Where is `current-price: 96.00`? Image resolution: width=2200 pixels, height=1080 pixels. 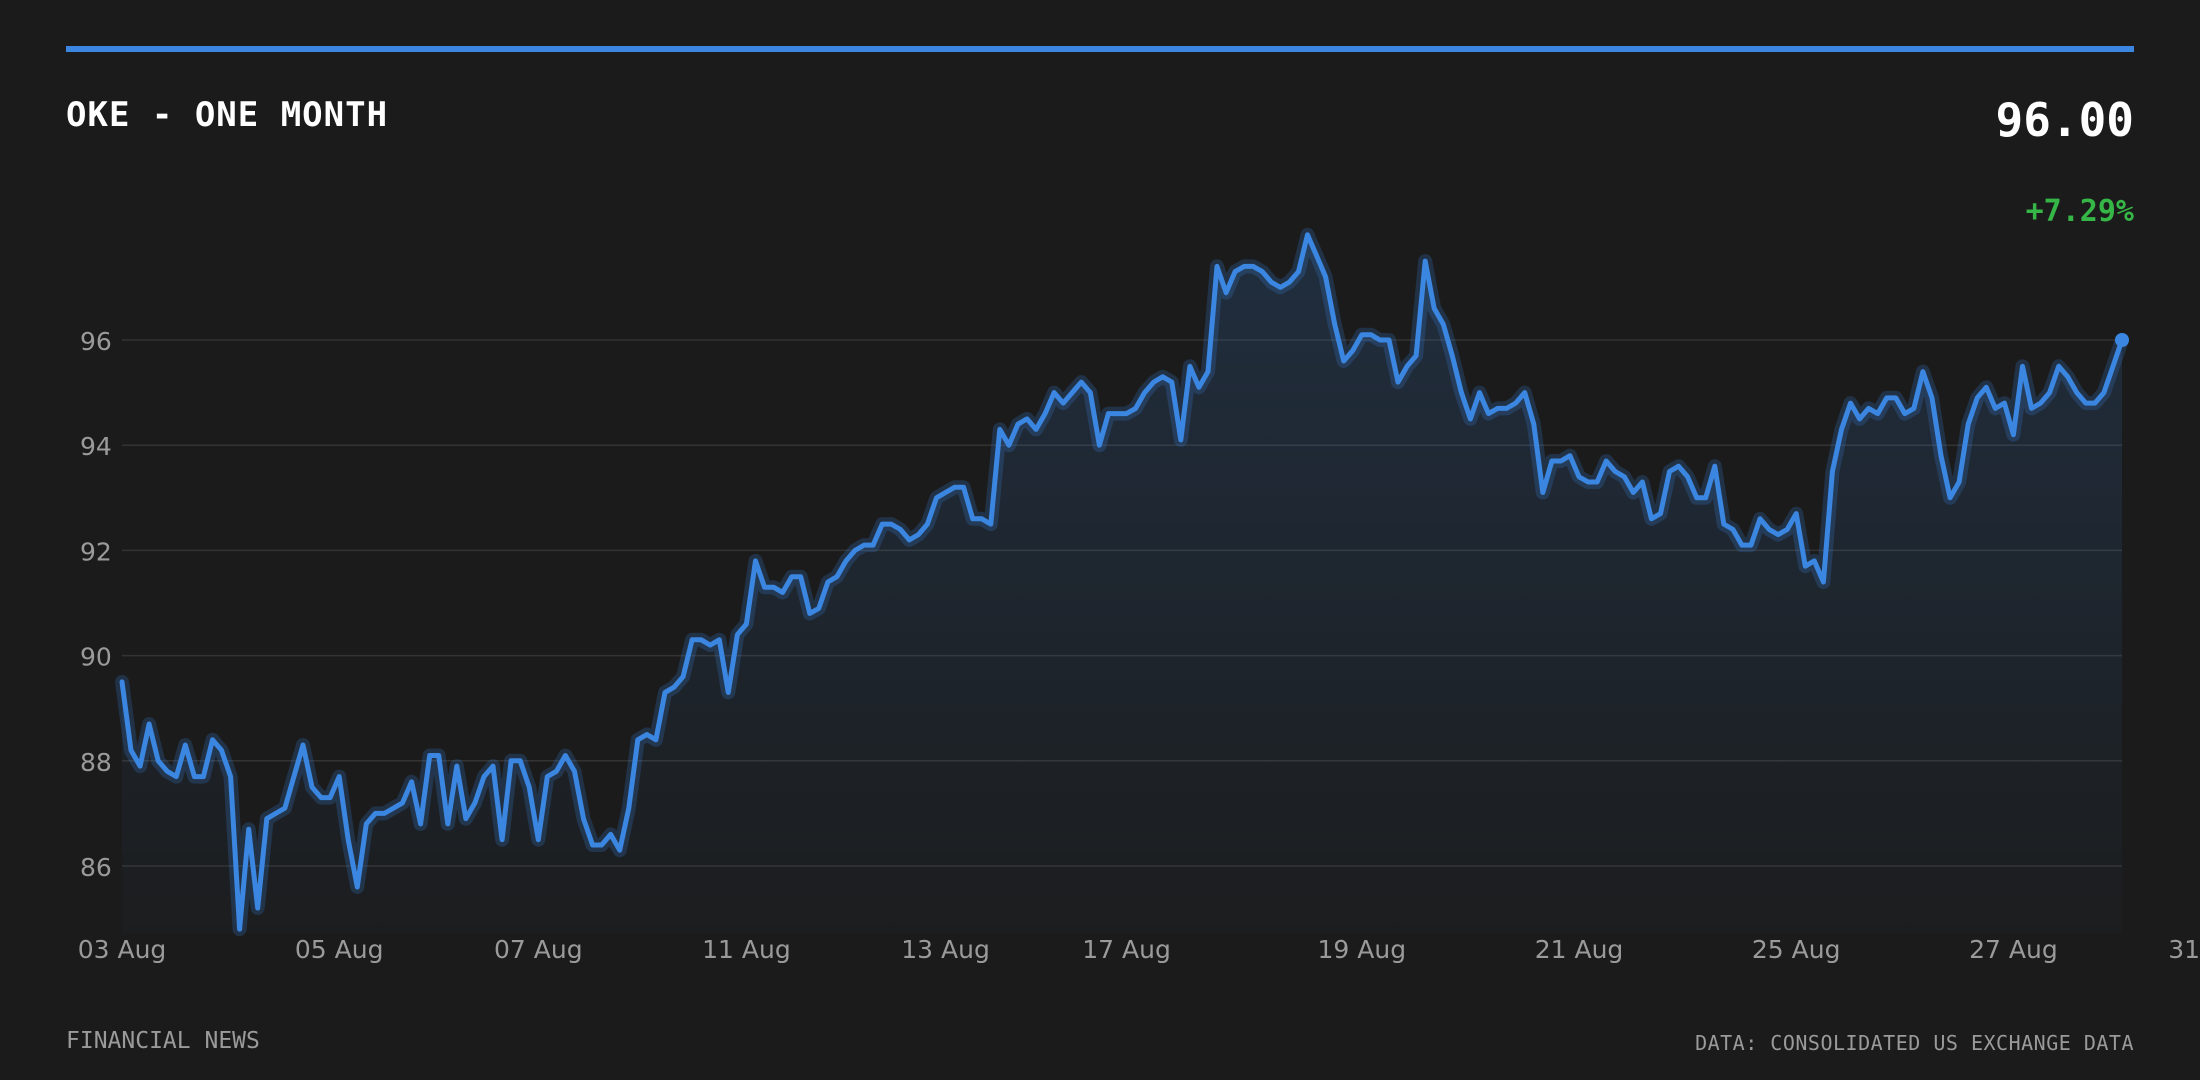 current-price: 96.00 is located at coordinates (2064, 120).